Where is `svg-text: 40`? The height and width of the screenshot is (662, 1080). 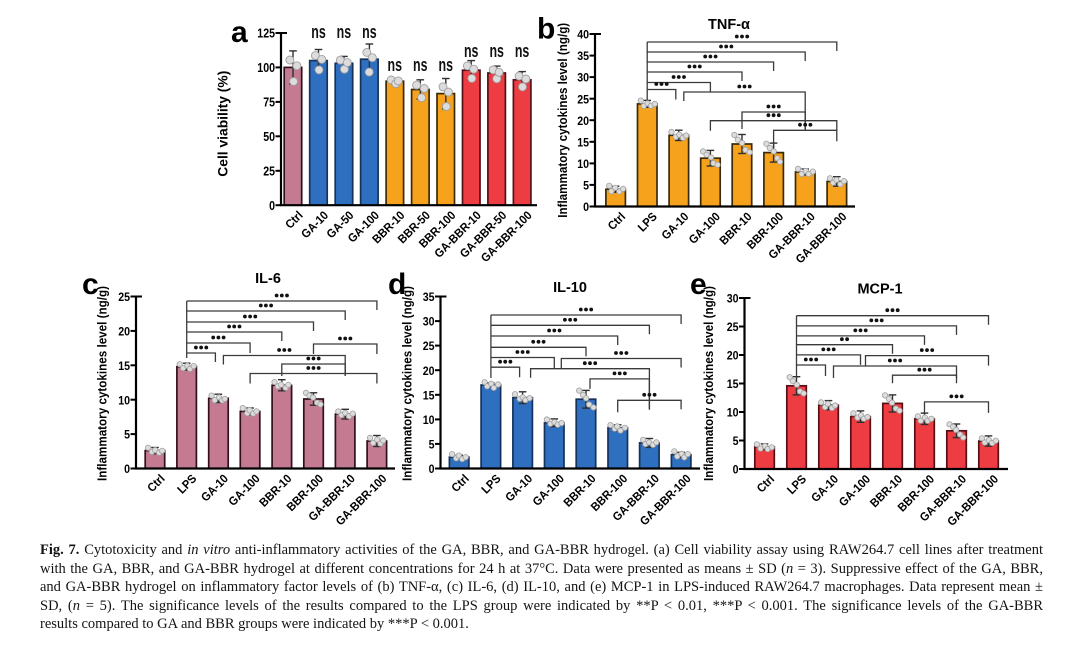 svg-text: 40 is located at coordinates (583, 35).